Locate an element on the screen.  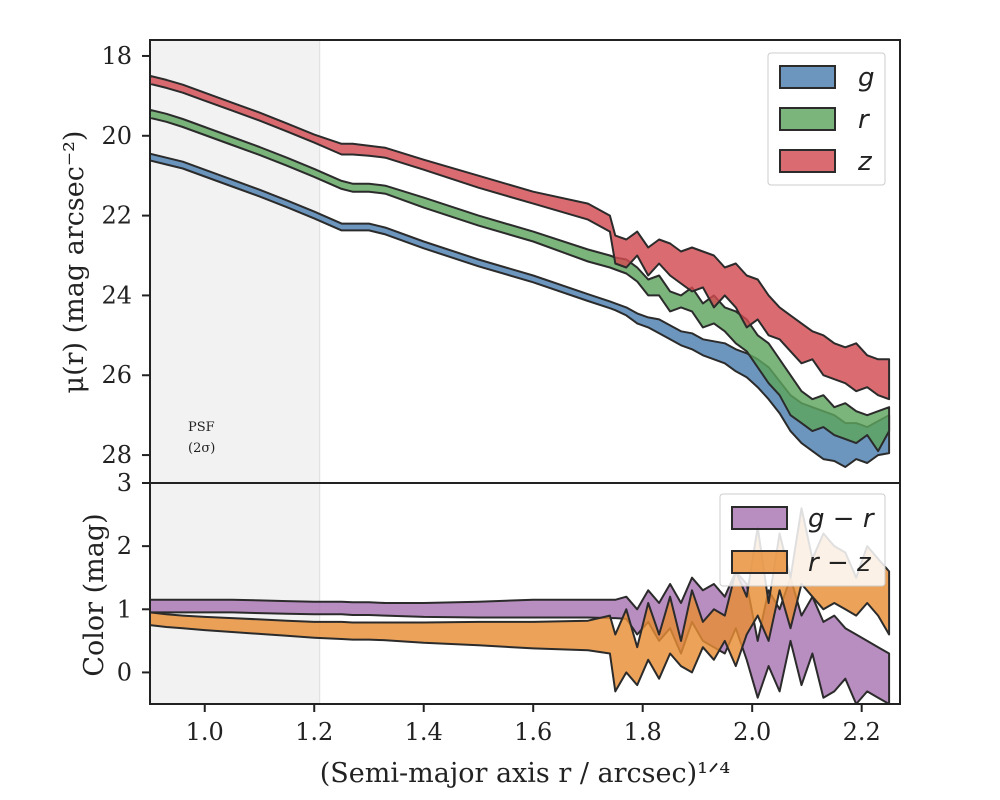
x-tick-label: 1.4 is located at coordinates (424, 732).